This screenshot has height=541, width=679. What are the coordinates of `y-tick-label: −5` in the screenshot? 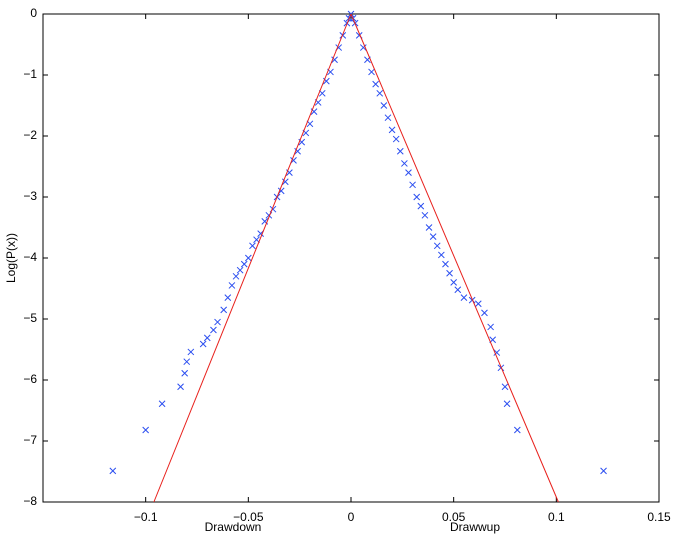 It's located at (30, 318).